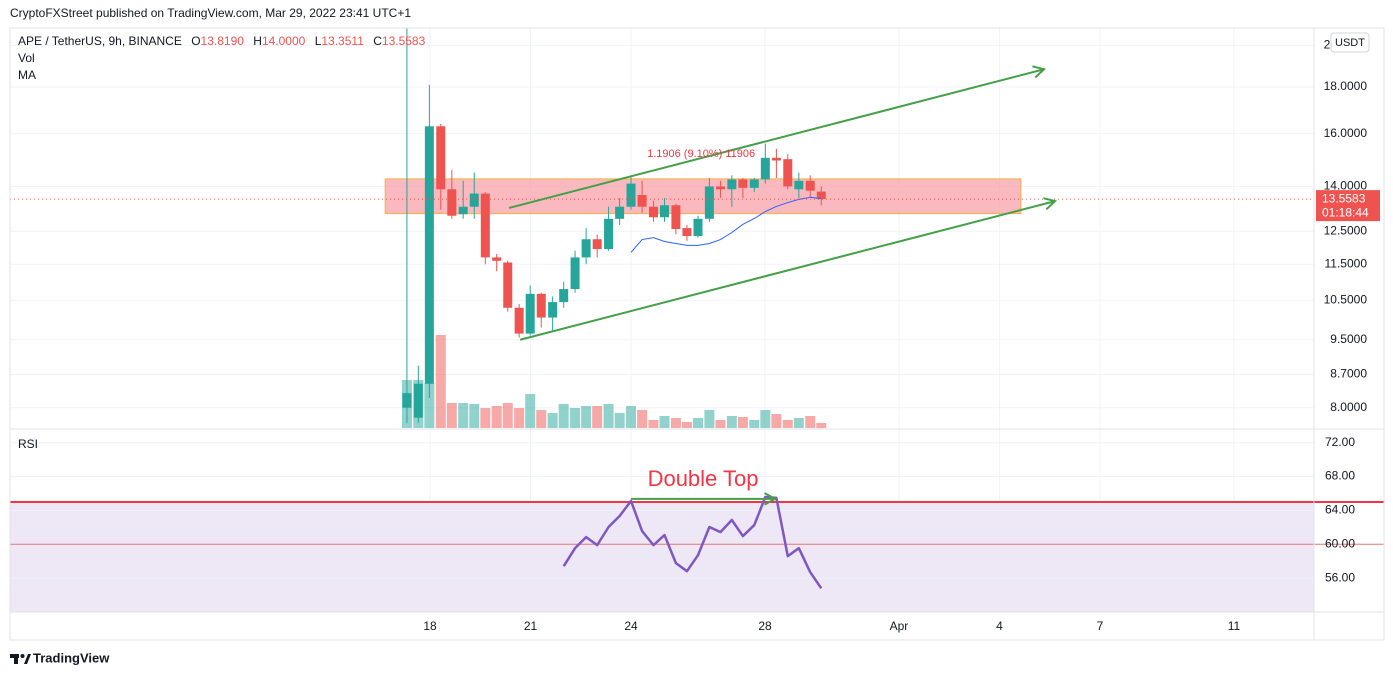  What do you see at coordinates (1100, 626) in the screenshot?
I see `x-tick-label: 7` at bounding box center [1100, 626].